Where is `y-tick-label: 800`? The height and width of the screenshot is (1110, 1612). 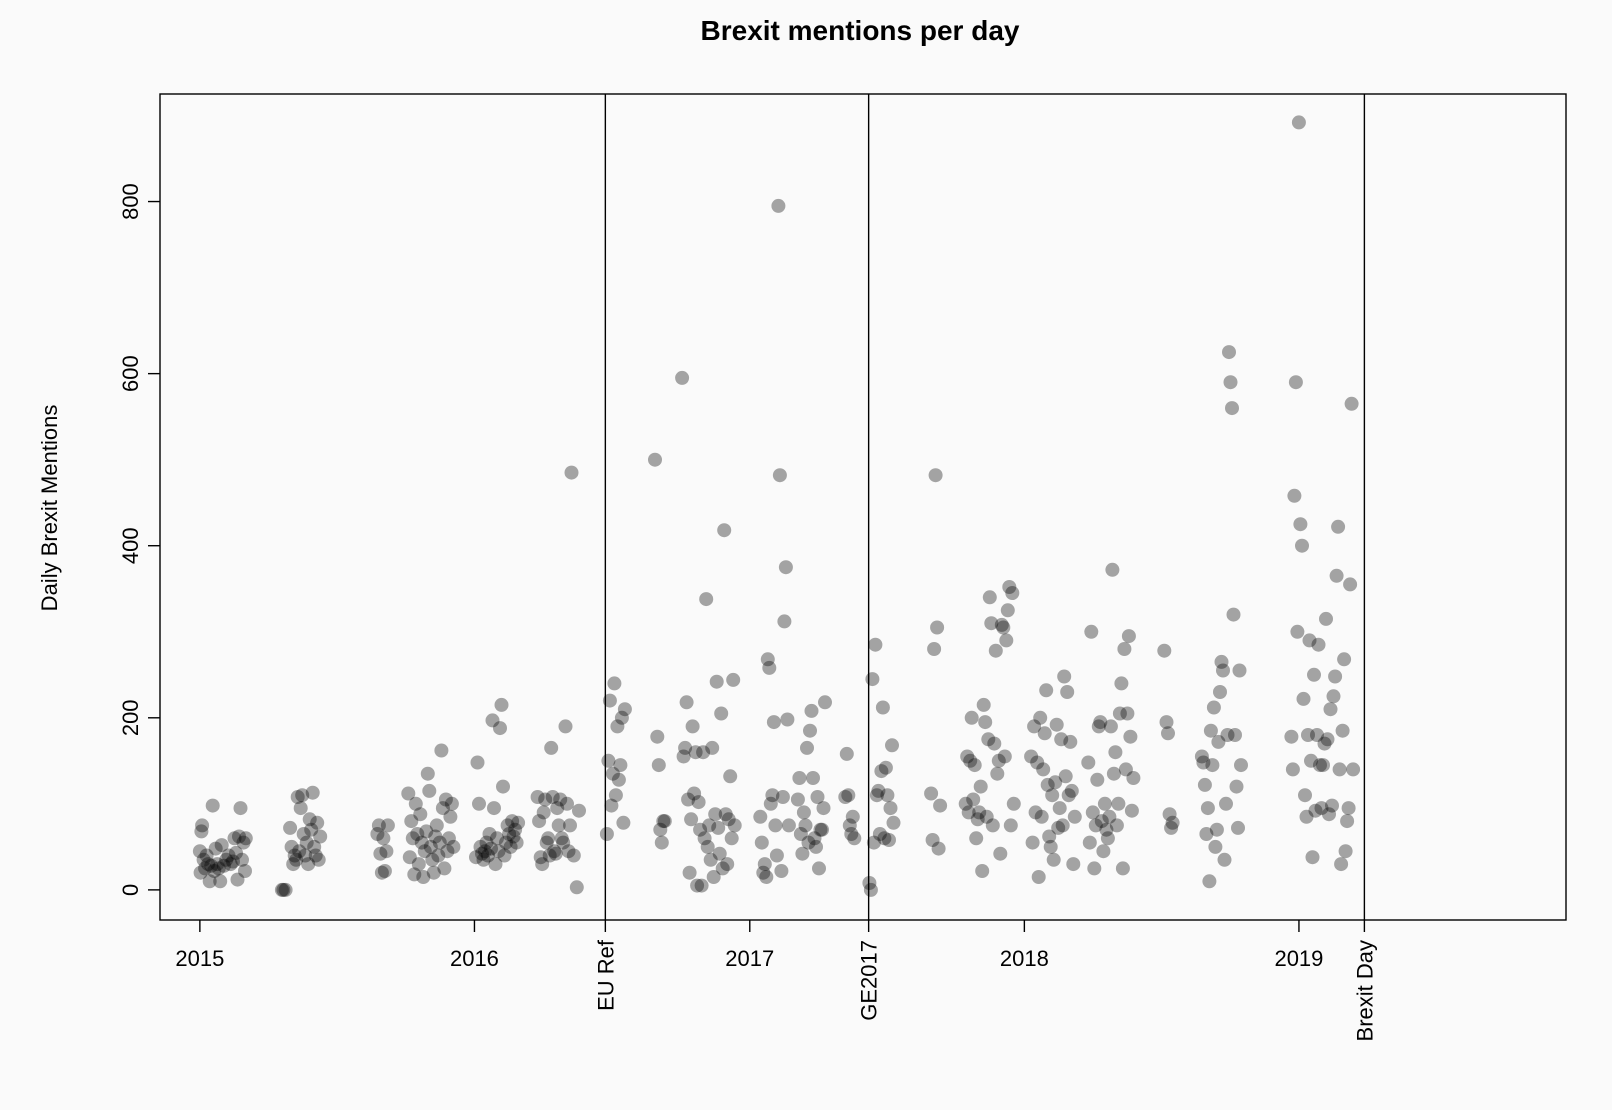 y-tick-label: 800 is located at coordinates (130, 201).